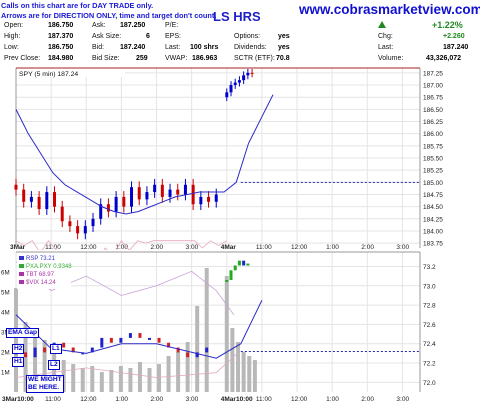  What do you see at coordinates (205, 58) in the screenshot?
I see `vwap-value: 186.963` at bounding box center [205, 58].